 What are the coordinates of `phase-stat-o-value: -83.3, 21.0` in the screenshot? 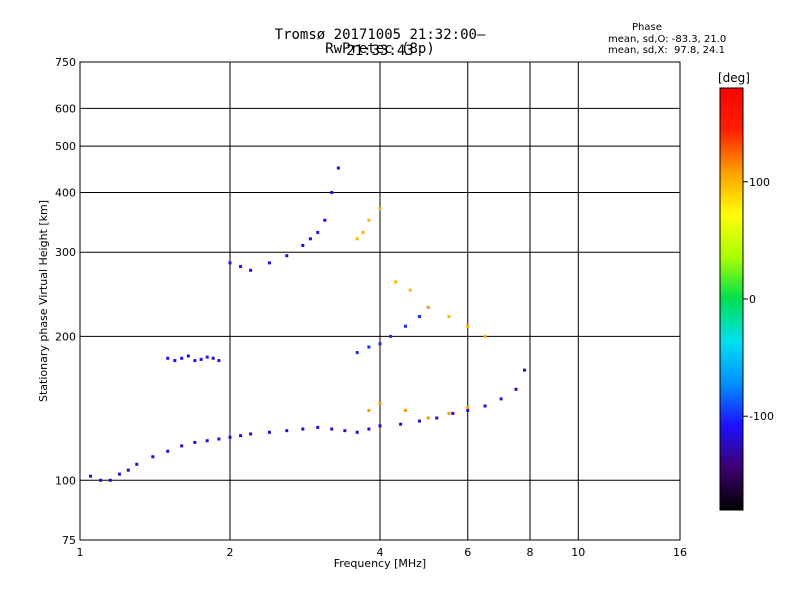 It's located at (699, 39).